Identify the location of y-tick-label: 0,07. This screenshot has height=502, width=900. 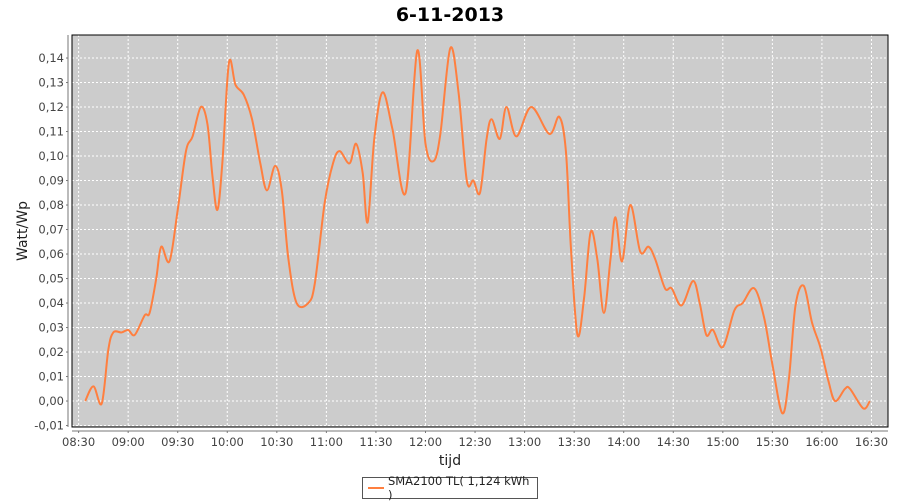
(51, 230).